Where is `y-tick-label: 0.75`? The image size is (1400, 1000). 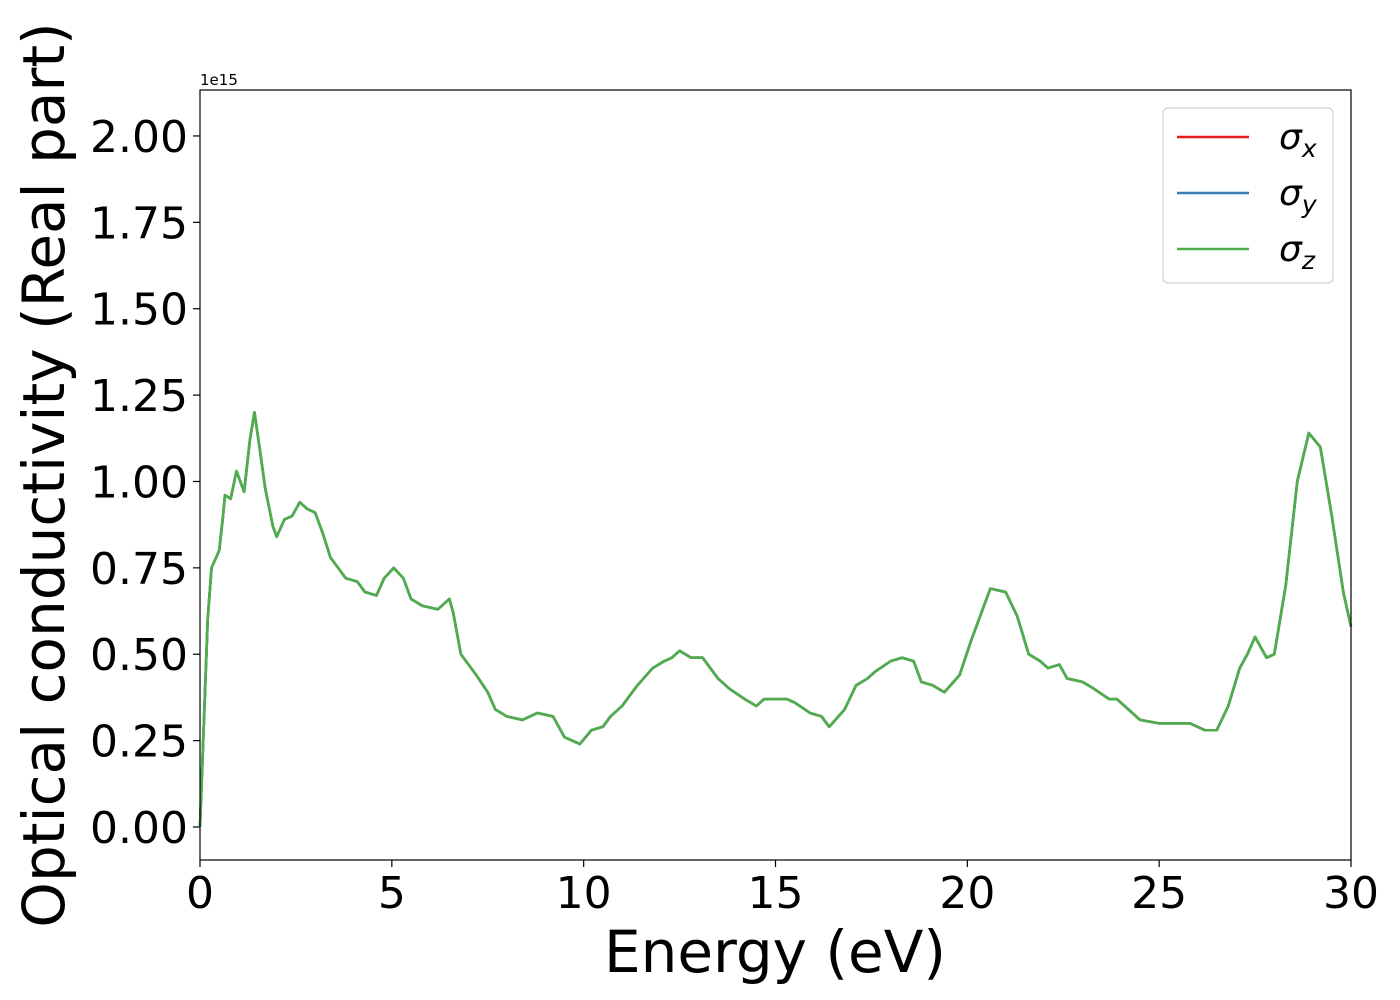
y-tick-label: 0.75 is located at coordinates (139, 569).